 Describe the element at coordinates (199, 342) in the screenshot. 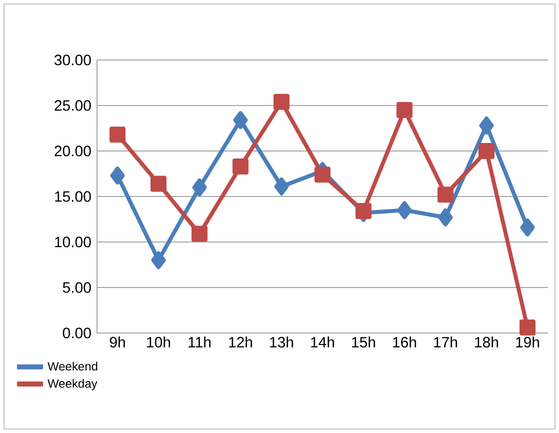

I see `x-tick-label: 11h` at that location.